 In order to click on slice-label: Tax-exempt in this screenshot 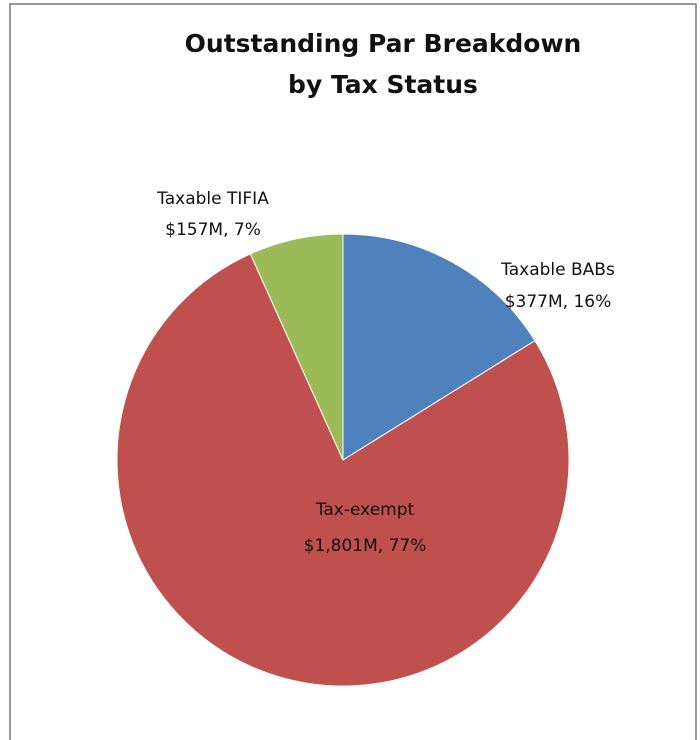, I will do `click(365, 510)`.